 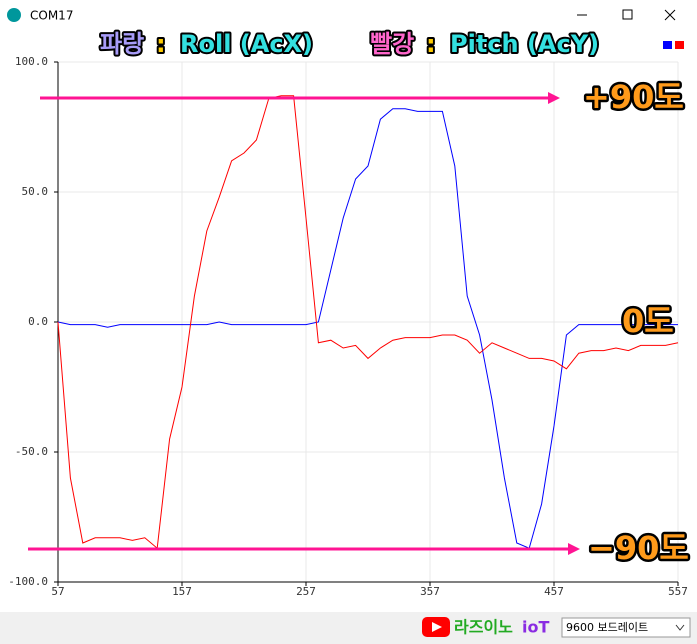 What do you see at coordinates (14, 15) in the screenshot?
I see `app-icon` at bounding box center [14, 15].